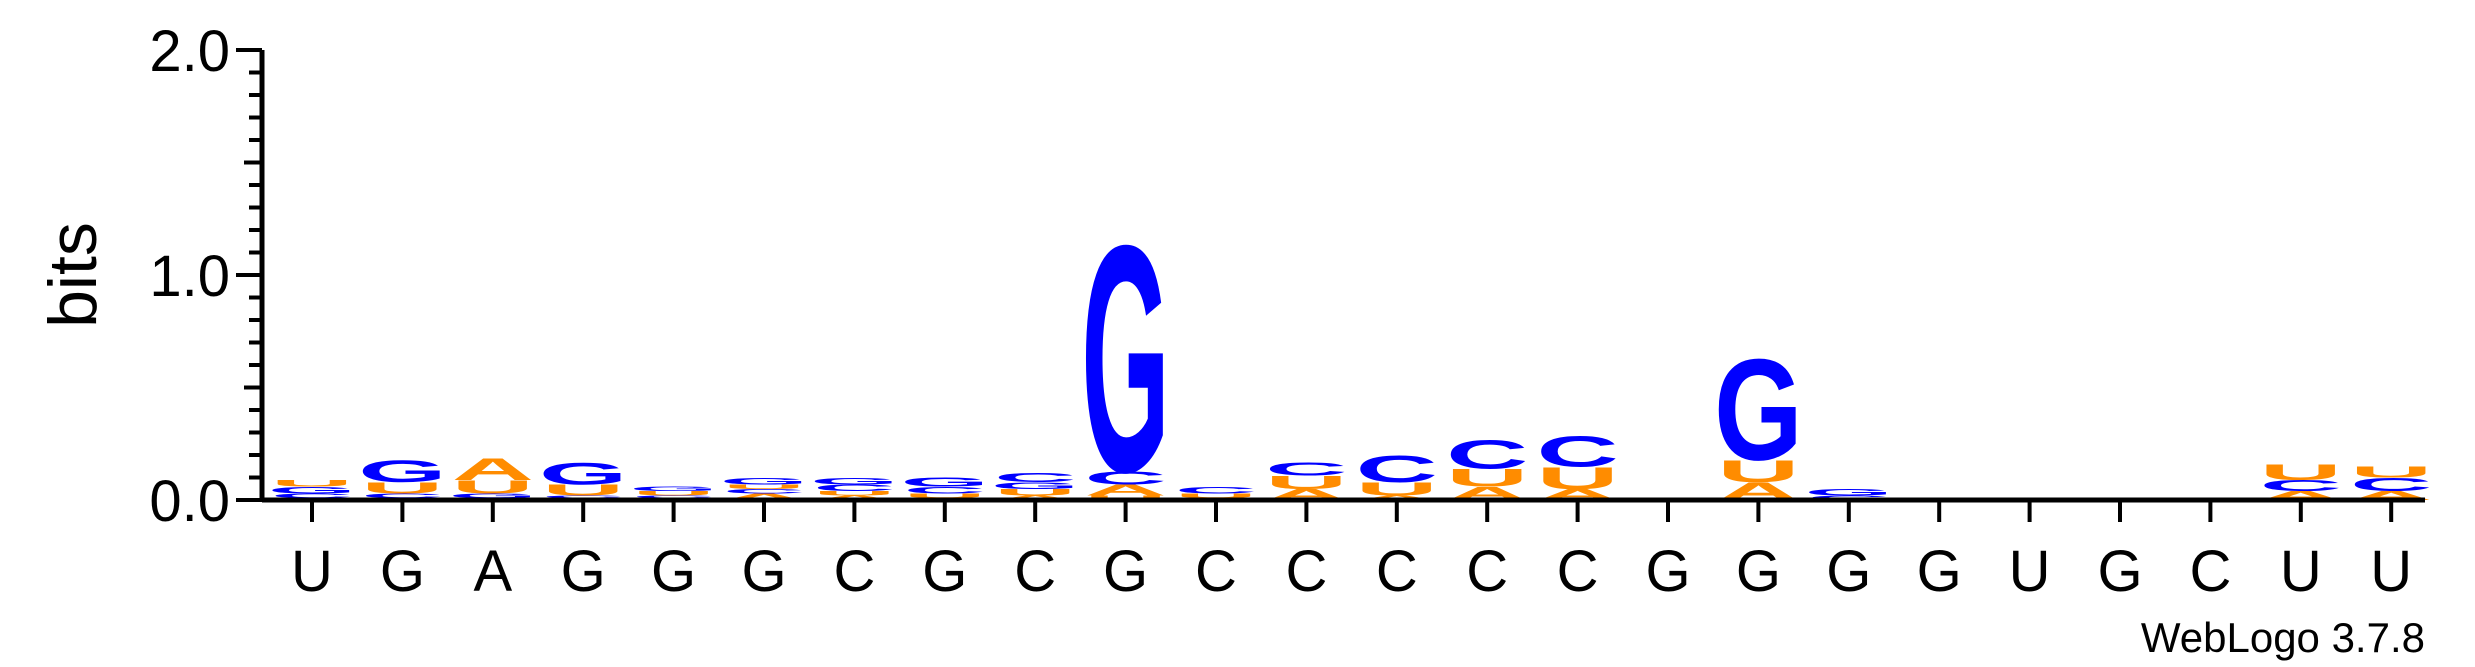 This screenshot has width=2475, height=667. Describe the element at coordinates (189, 276) in the screenshot. I see `y-tick-label: 1.0` at that location.